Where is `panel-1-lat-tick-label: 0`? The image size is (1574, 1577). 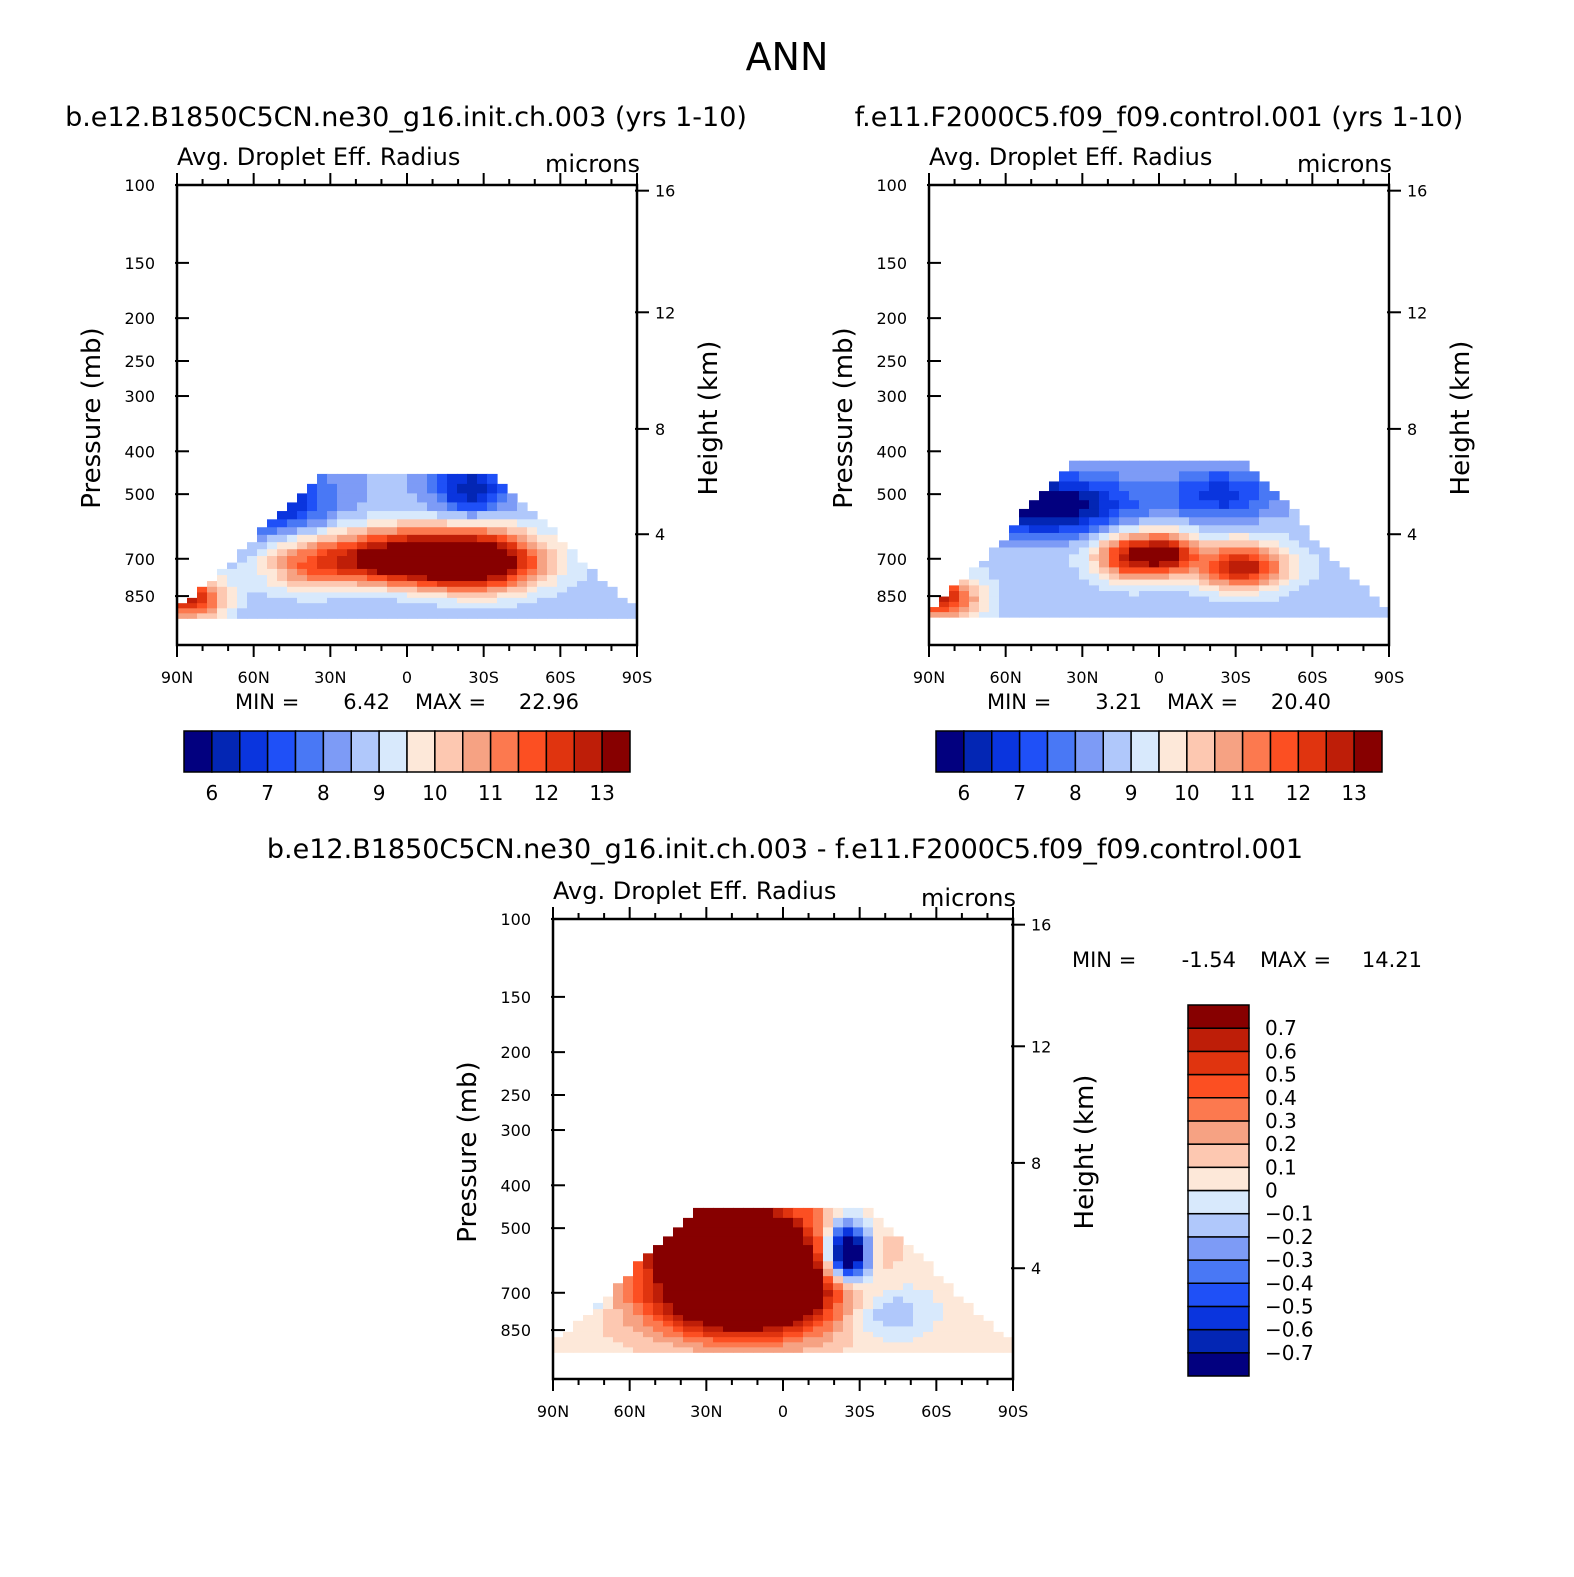 panel-1-lat-tick-label: 0 is located at coordinates (407, 677).